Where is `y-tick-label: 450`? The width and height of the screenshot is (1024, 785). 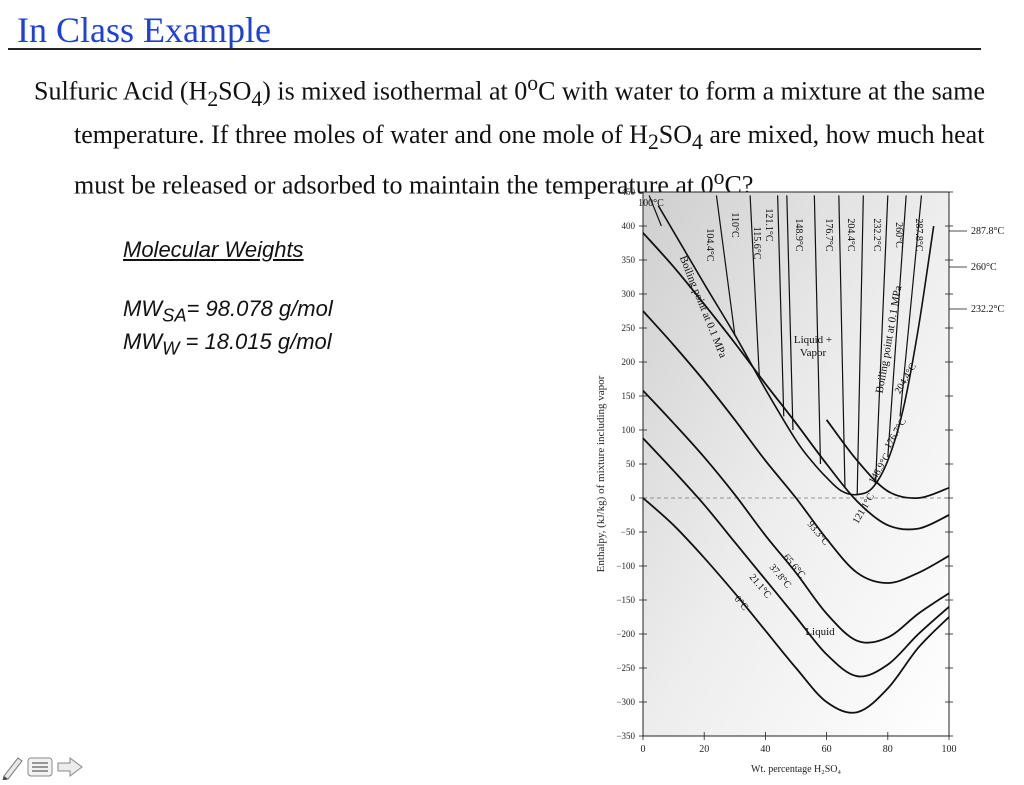 y-tick-label: 450 is located at coordinates (629, 192).